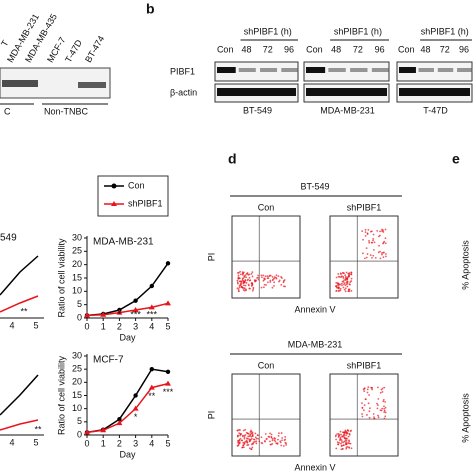 This screenshot has width=474, height=474. I want to click on fragment-line, so click(19, 304).